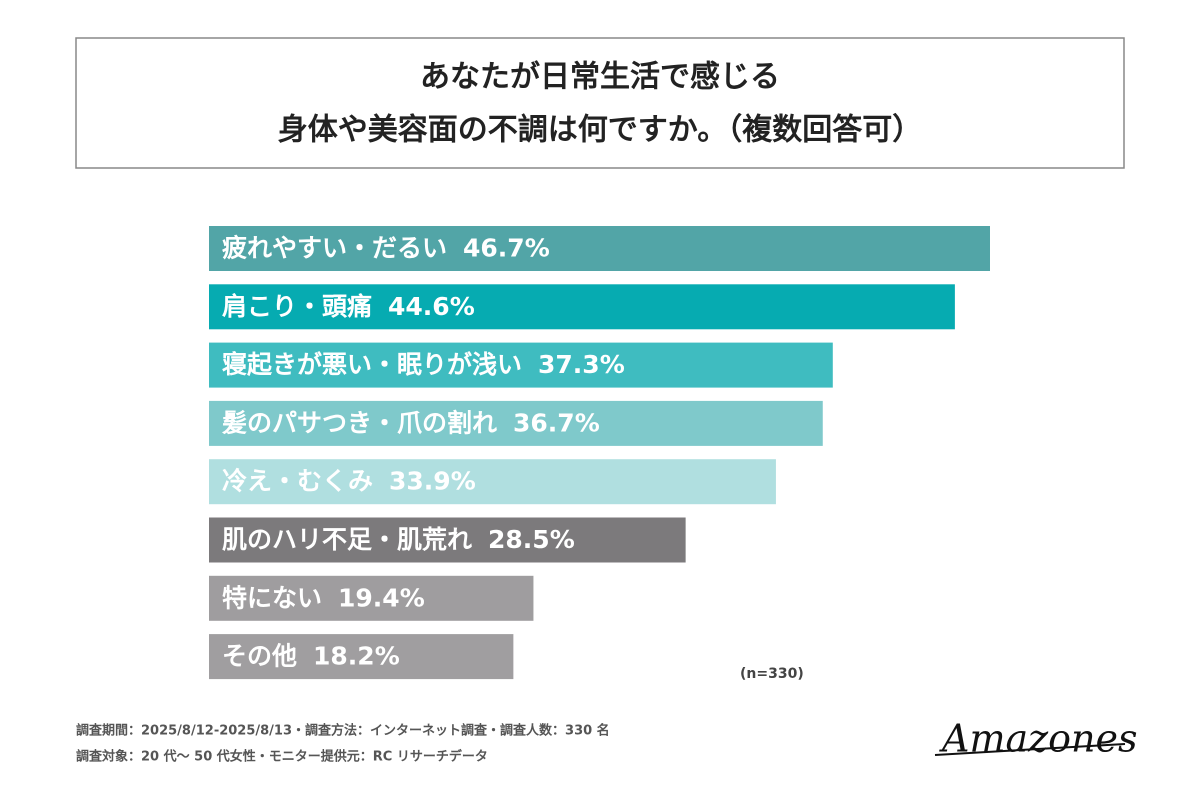 The width and height of the screenshot is (1200, 800). I want to click on value-label: 18.2%, so click(356, 656).